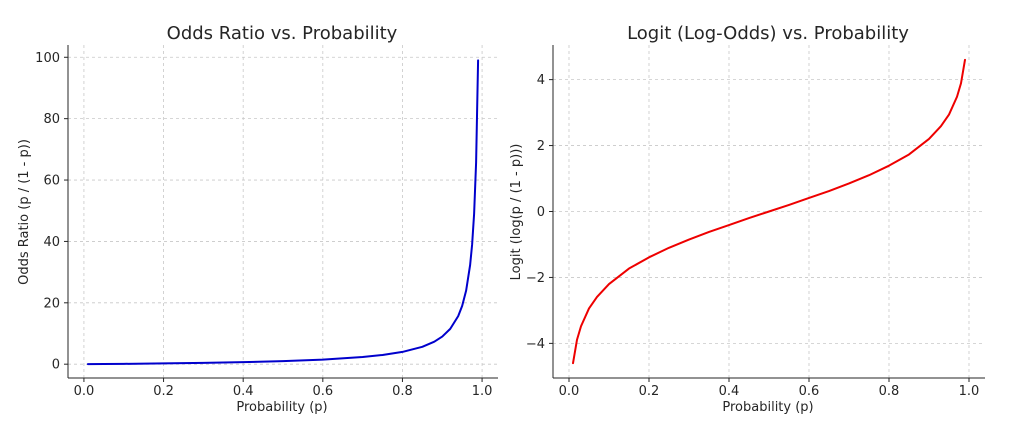  What do you see at coordinates (282, 33) in the screenshot?
I see `odds-ratio-chart-title: Odds Ratio vs. Probability` at bounding box center [282, 33].